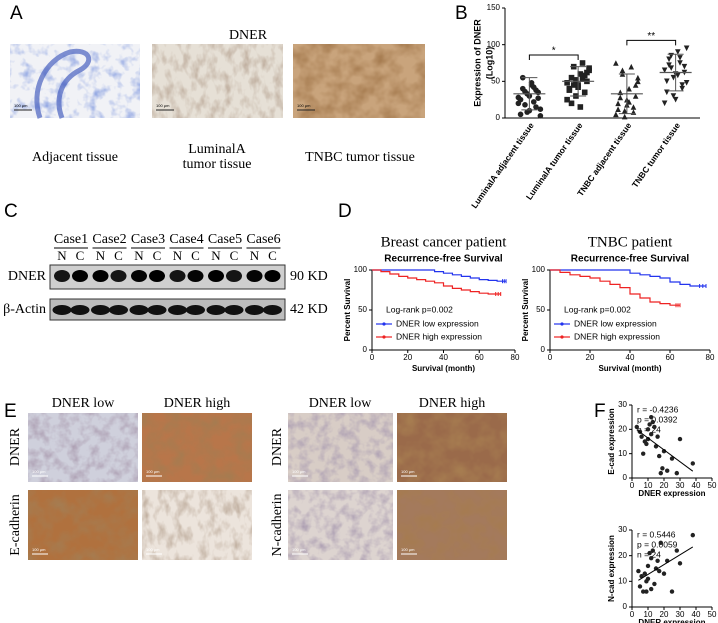 The height and width of the screenshot is (623, 718). Describe the element at coordinates (495, 80) in the screenshot. I see `y-tick-label: 50` at that location.